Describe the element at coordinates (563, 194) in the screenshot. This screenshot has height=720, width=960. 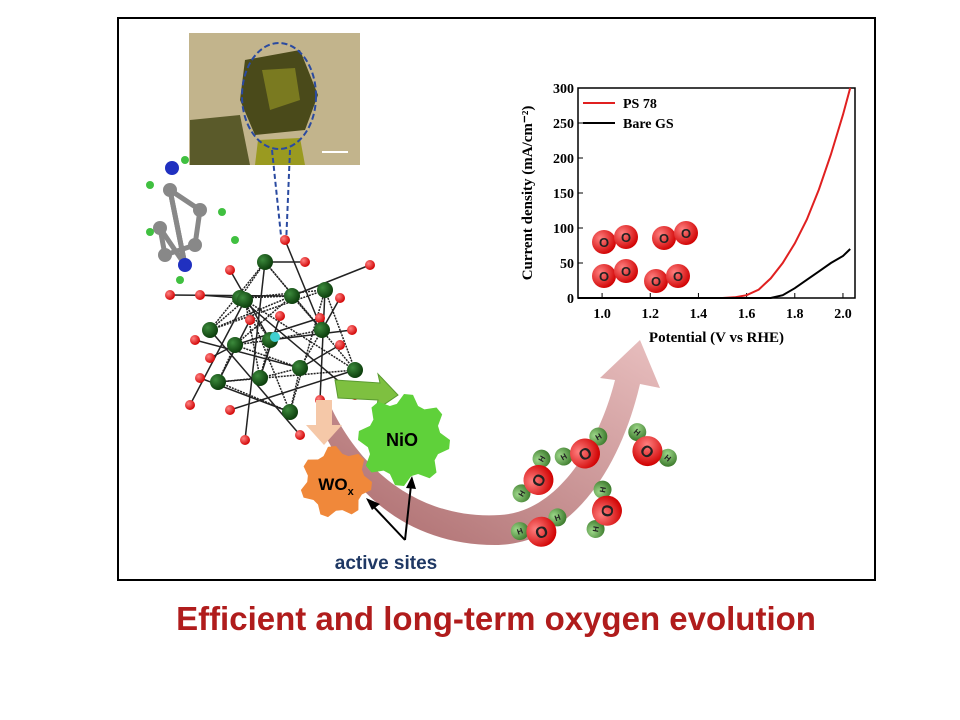
I see `y-tick-label: 150` at that location.